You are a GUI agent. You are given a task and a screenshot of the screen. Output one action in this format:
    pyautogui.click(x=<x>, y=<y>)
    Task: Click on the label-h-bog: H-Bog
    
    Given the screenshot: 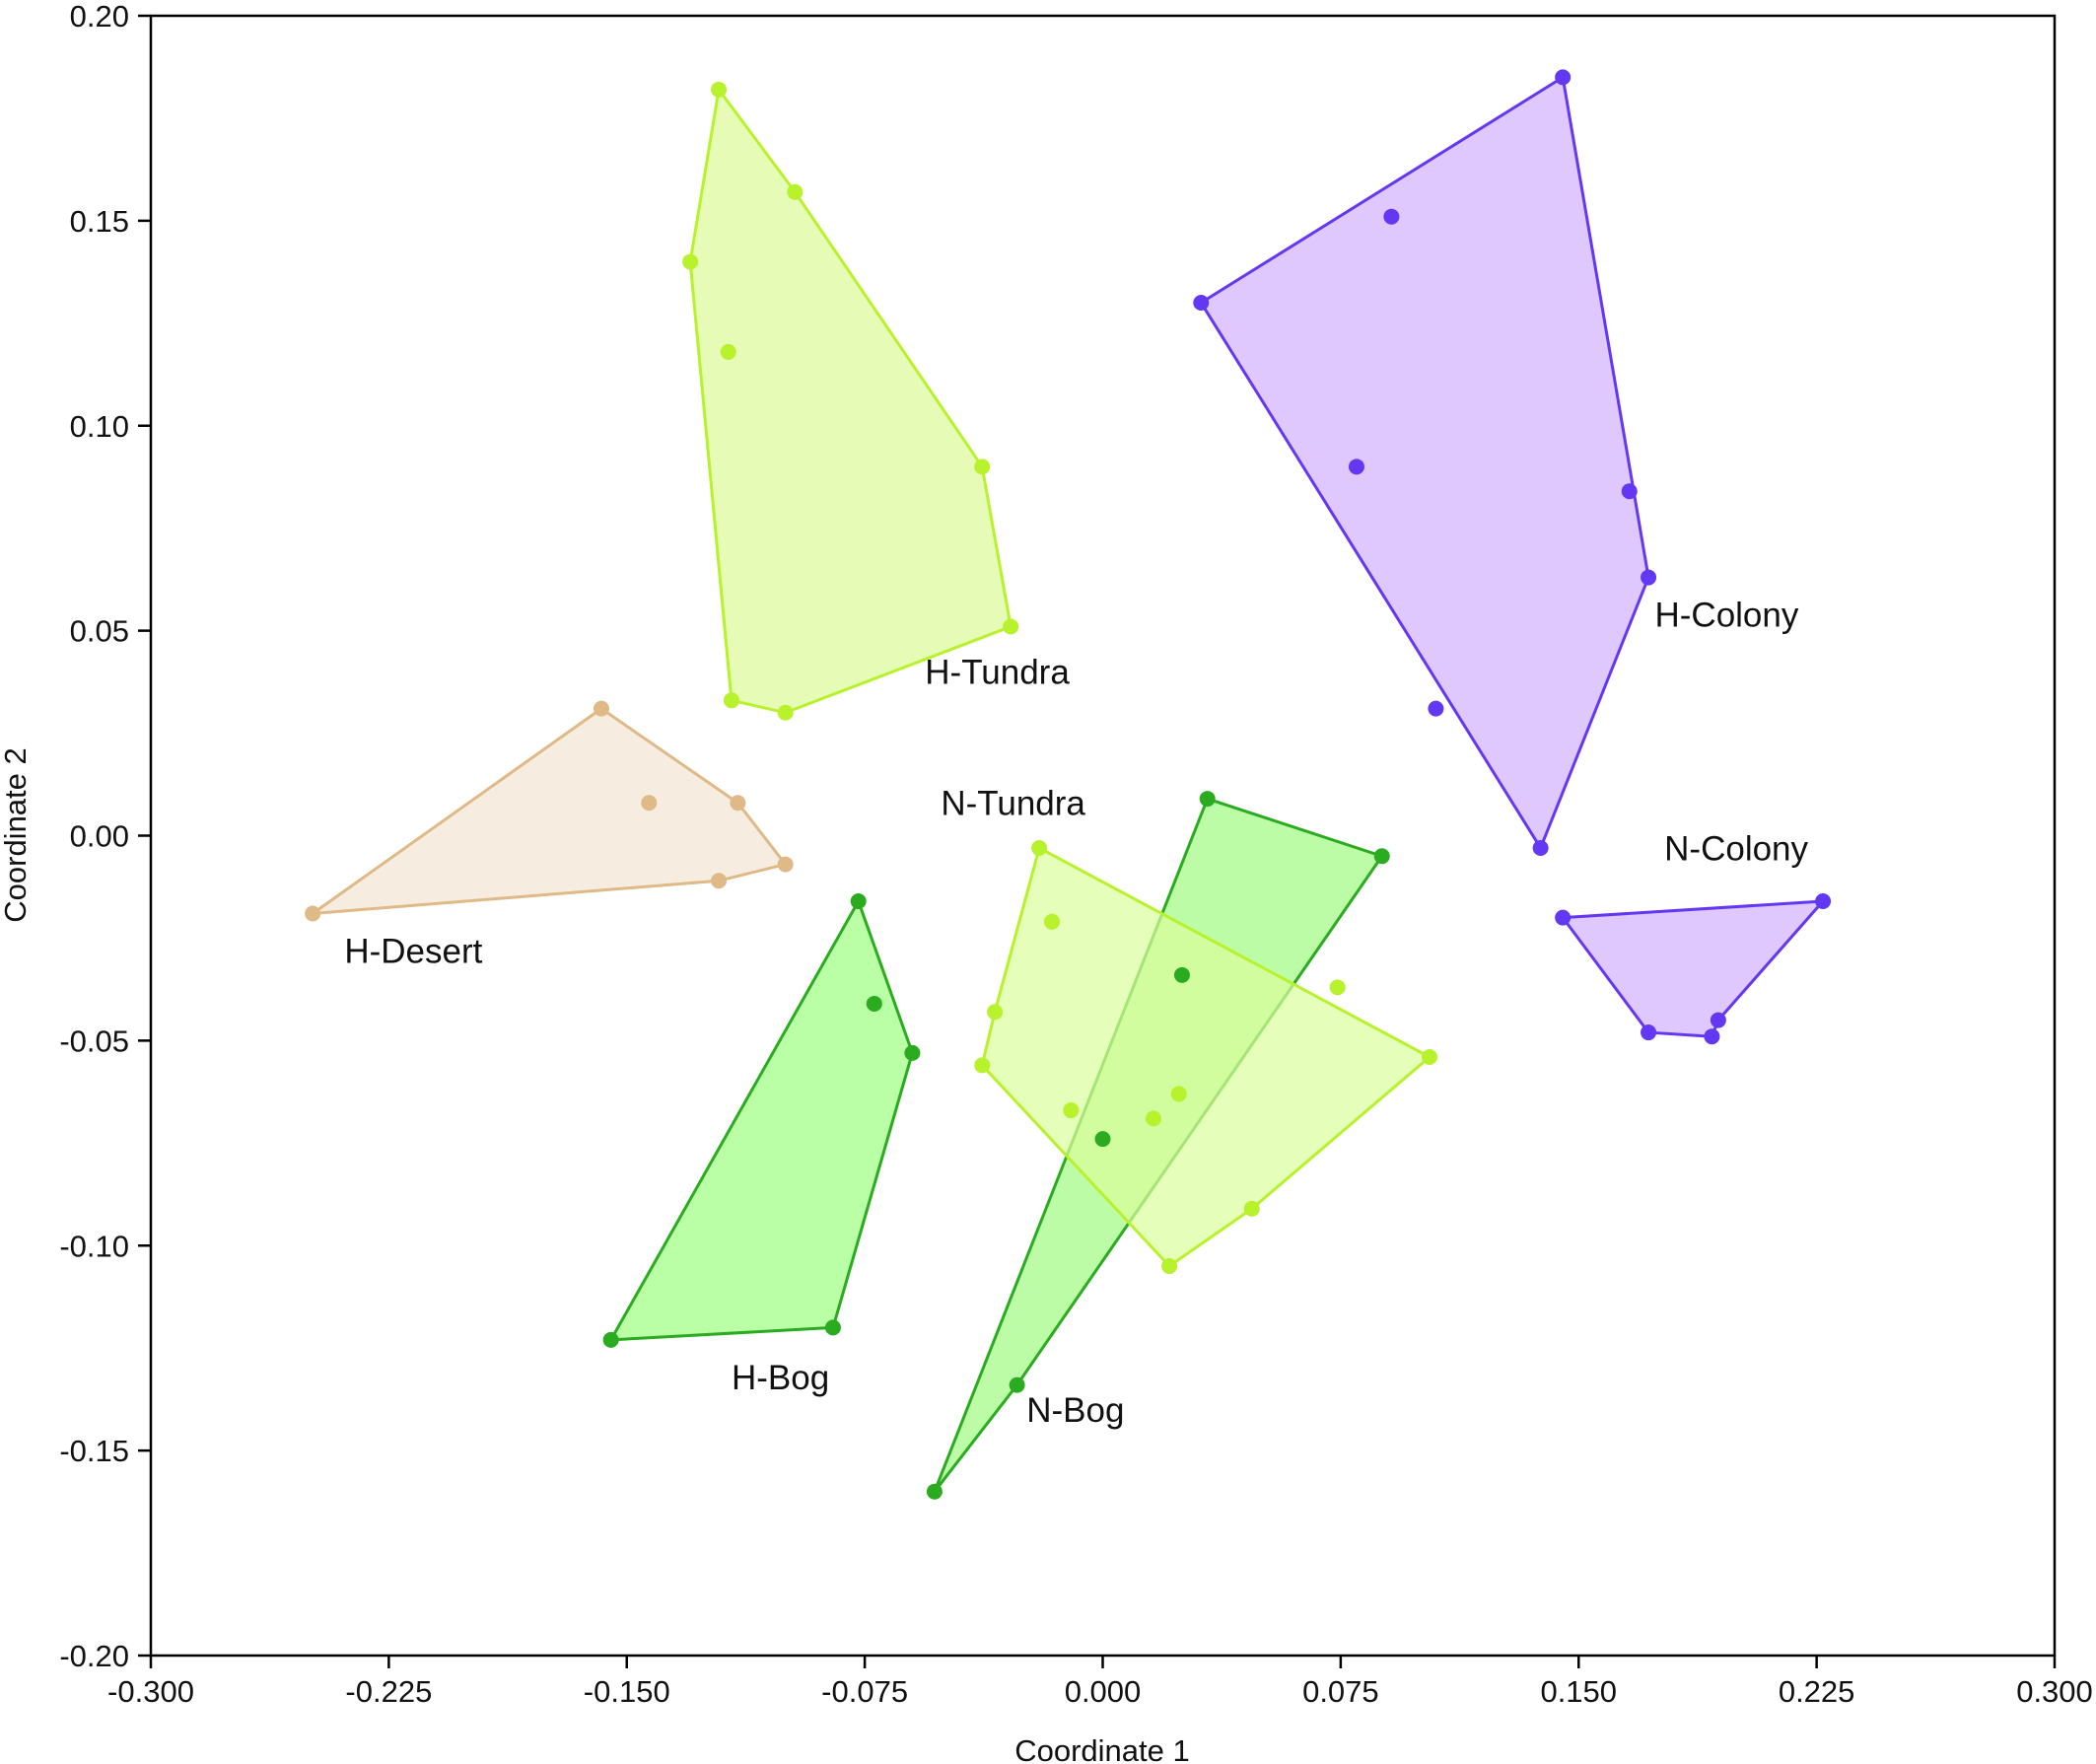 What is the action you would take?
    pyautogui.click(x=781, y=1378)
    